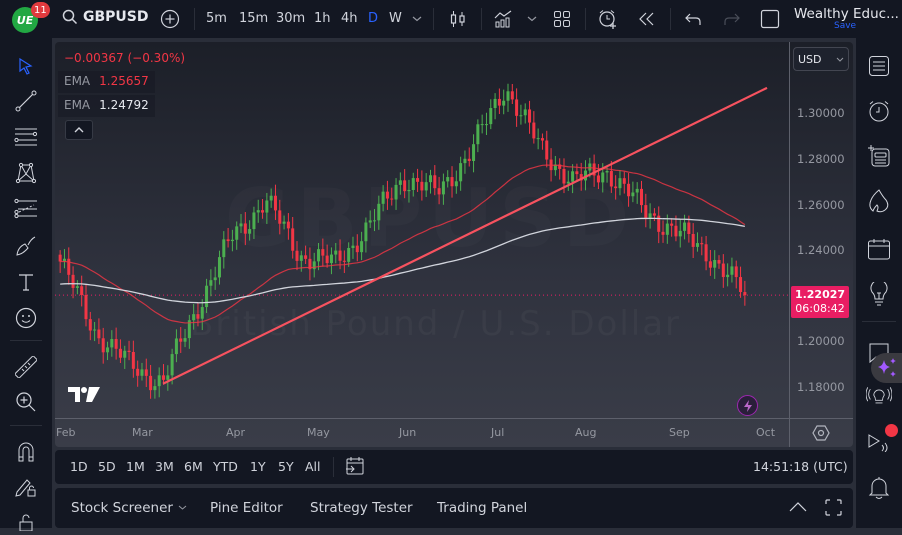  What do you see at coordinates (879, 249) in the screenshot?
I see `calendar-button` at bounding box center [879, 249].